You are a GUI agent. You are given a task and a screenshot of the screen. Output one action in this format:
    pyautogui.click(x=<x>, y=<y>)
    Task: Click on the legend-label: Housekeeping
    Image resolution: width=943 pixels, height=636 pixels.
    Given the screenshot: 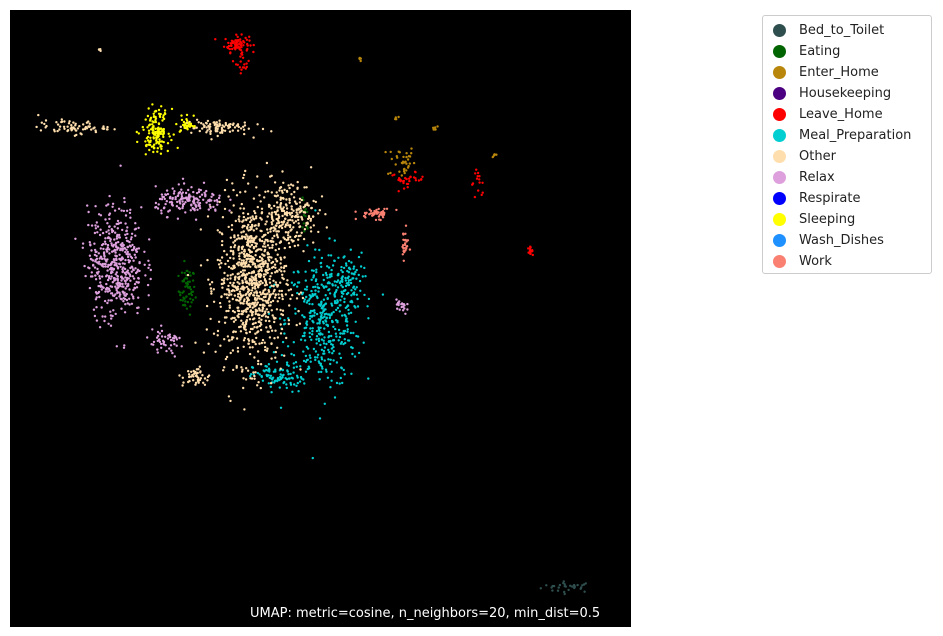 What is the action you would take?
    pyautogui.click(x=845, y=93)
    